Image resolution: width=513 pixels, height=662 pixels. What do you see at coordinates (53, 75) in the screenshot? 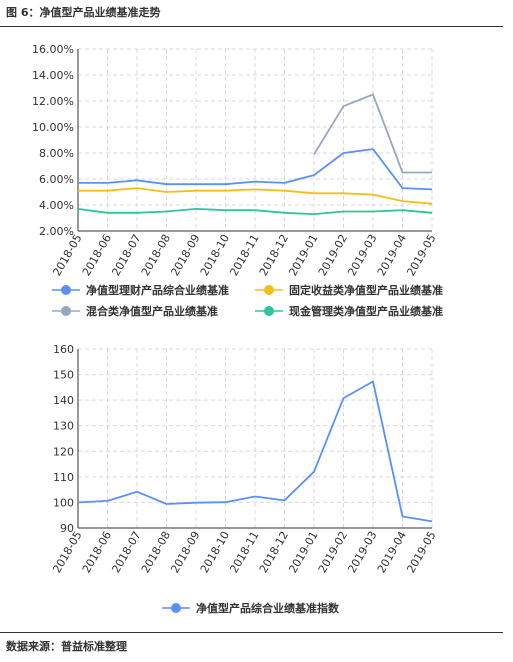
I see `y-tick-label: 14.00%` at bounding box center [53, 75].